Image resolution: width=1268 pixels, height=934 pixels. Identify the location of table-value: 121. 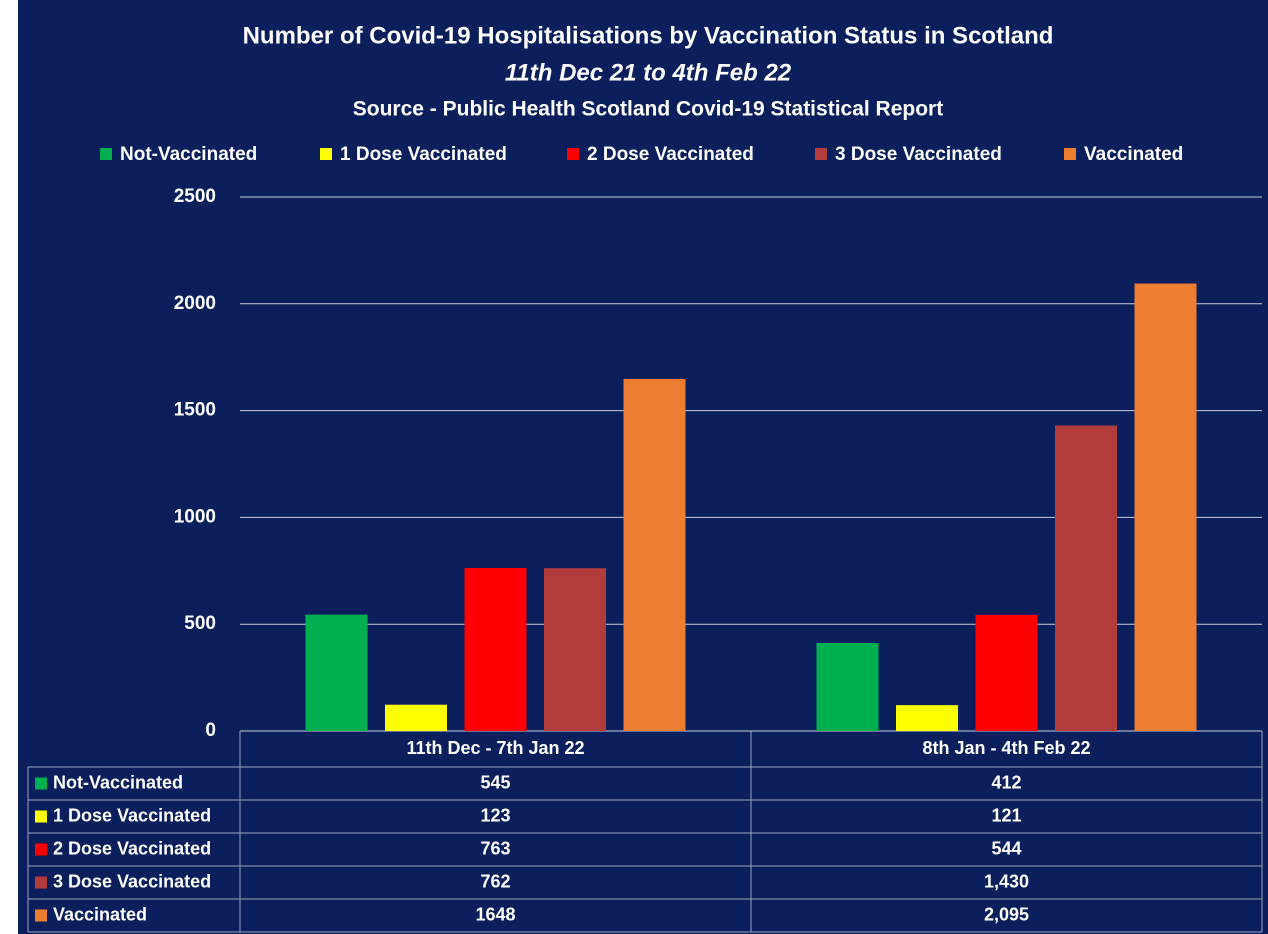
(1006, 815).